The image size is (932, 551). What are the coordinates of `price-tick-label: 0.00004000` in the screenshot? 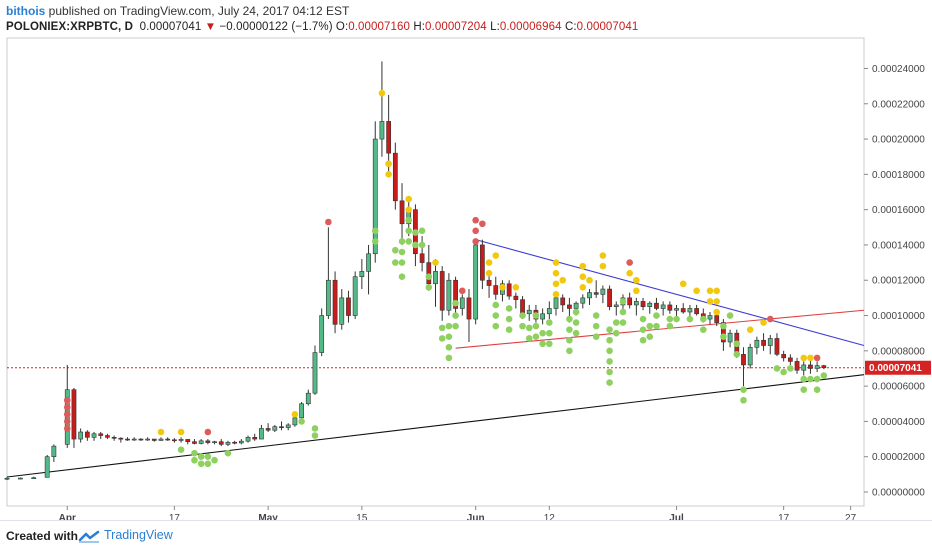 It's located at (898, 422).